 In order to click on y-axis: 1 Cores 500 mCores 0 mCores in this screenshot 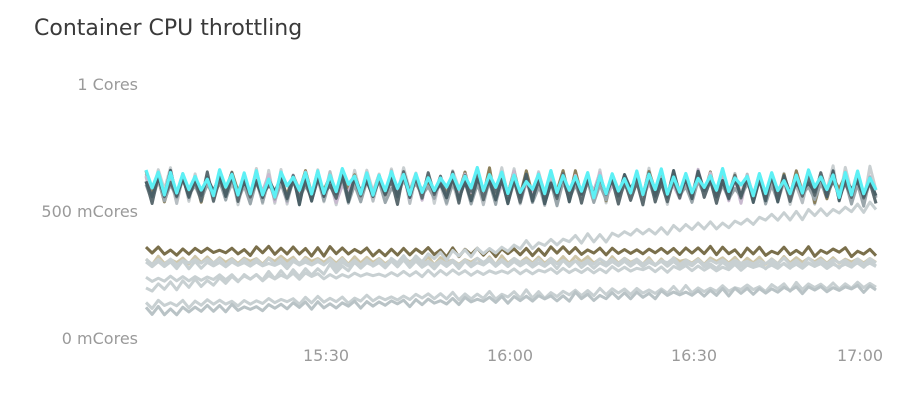, I will do `click(89, 211)`.